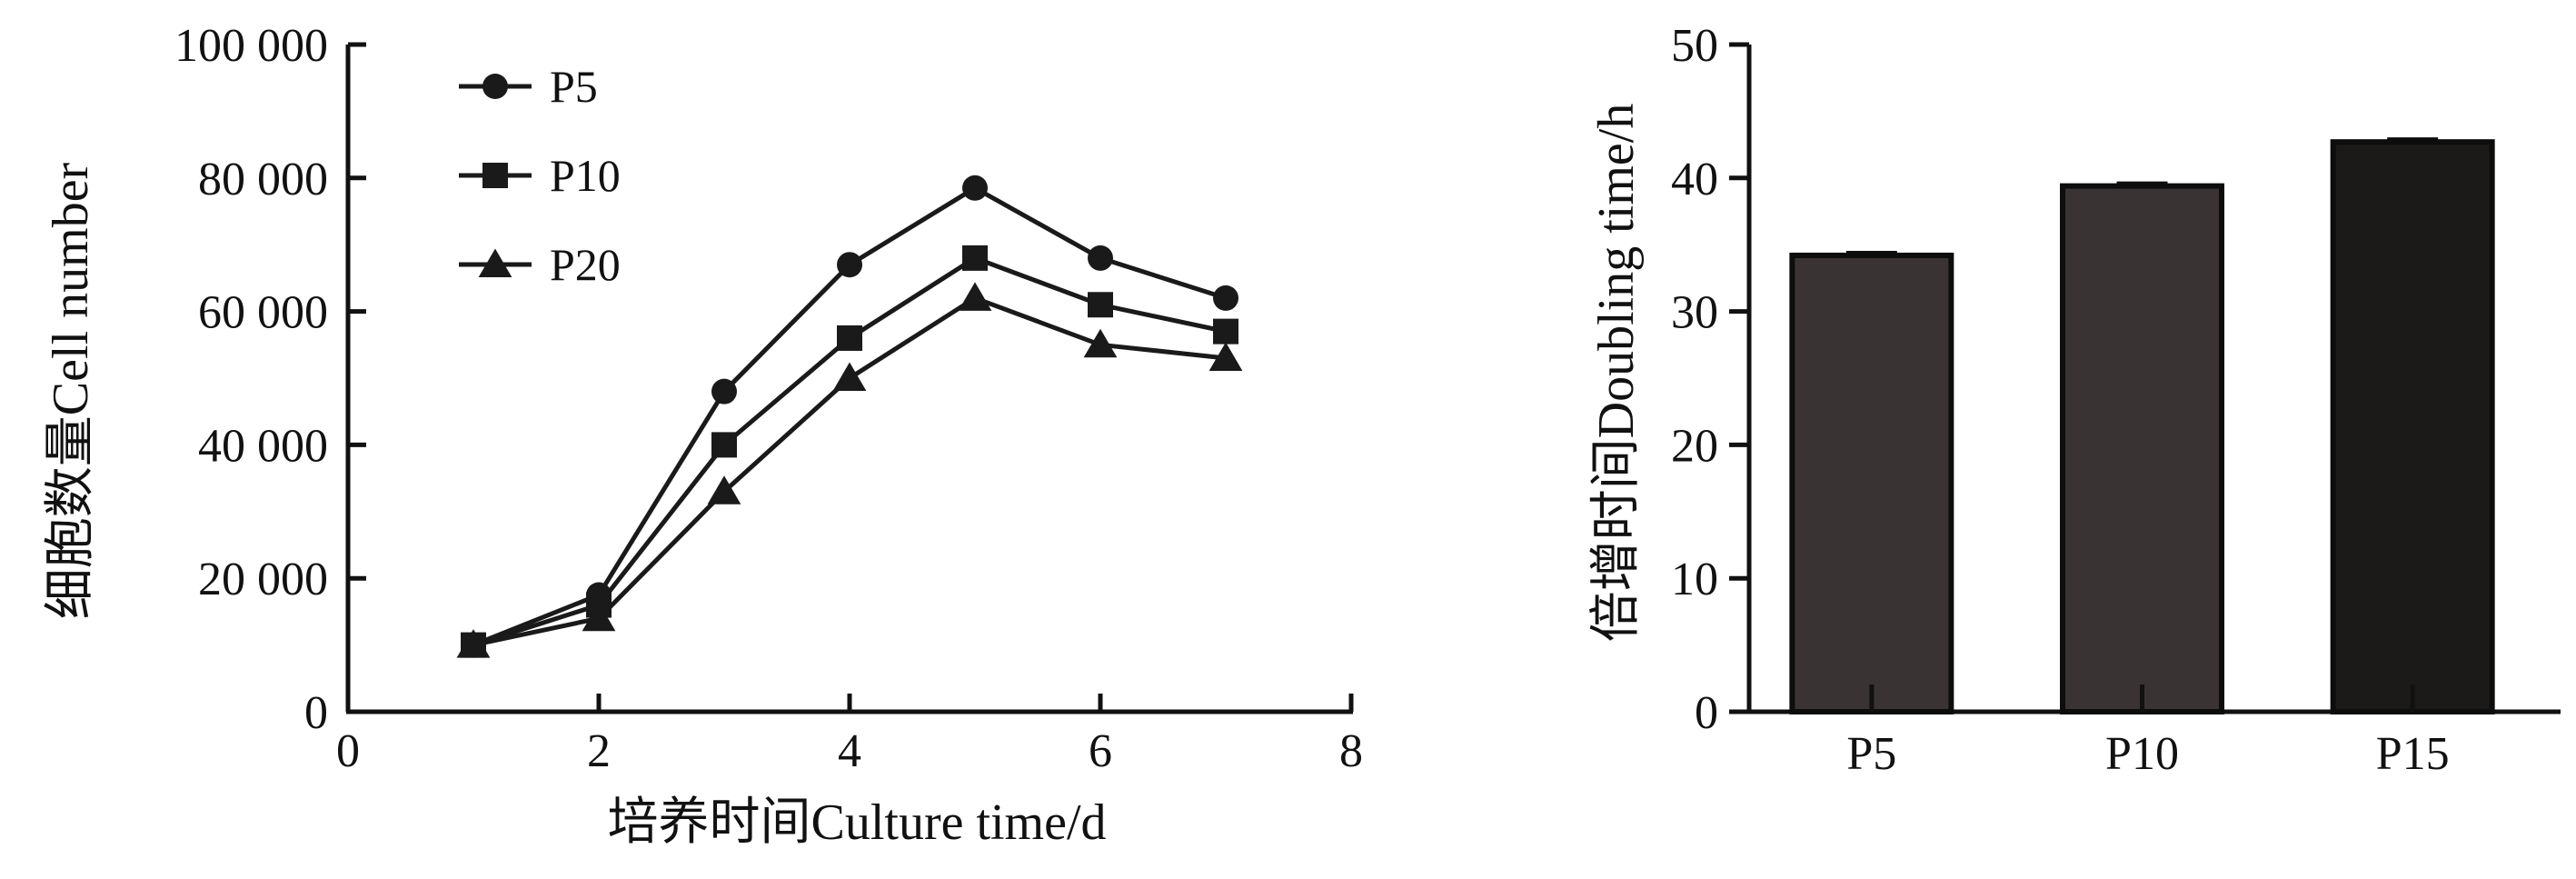 The height and width of the screenshot is (879, 2576). What do you see at coordinates (1872, 483) in the screenshot?
I see `bar-p5` at bounding box center [1872, 483].